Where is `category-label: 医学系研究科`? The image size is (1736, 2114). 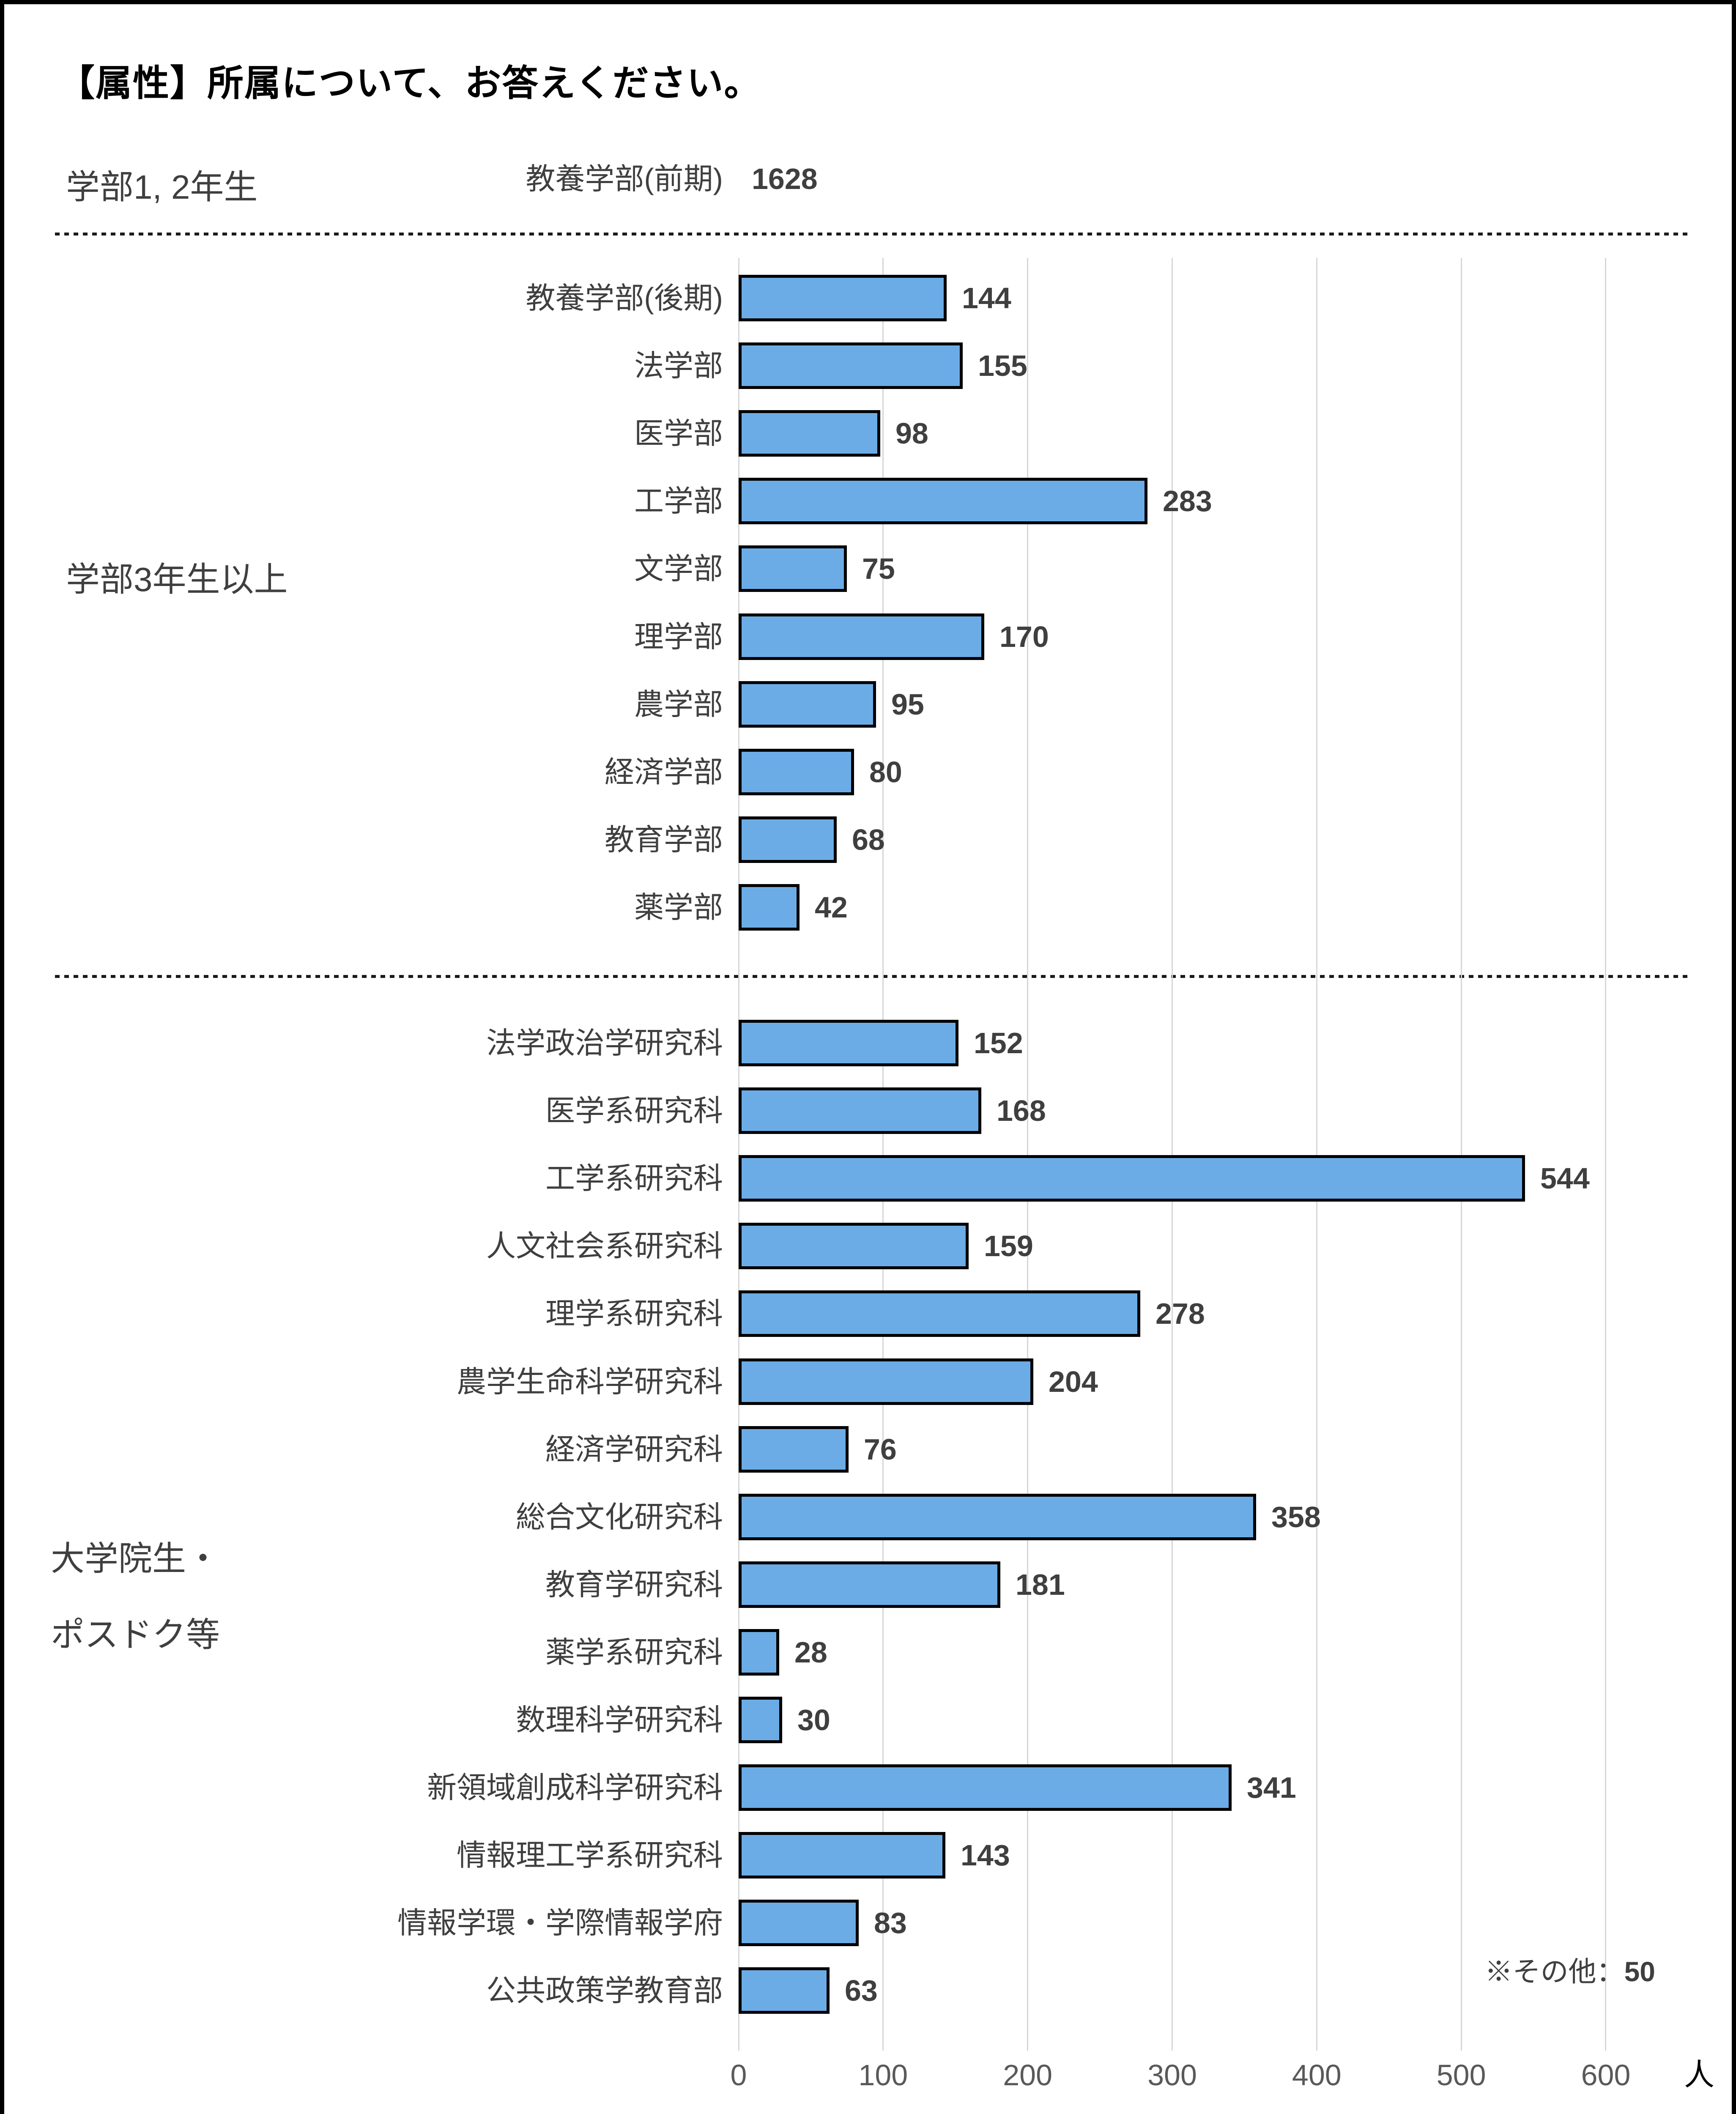
category-label: 医学系研究科 is located at coordinates (634, 1110).